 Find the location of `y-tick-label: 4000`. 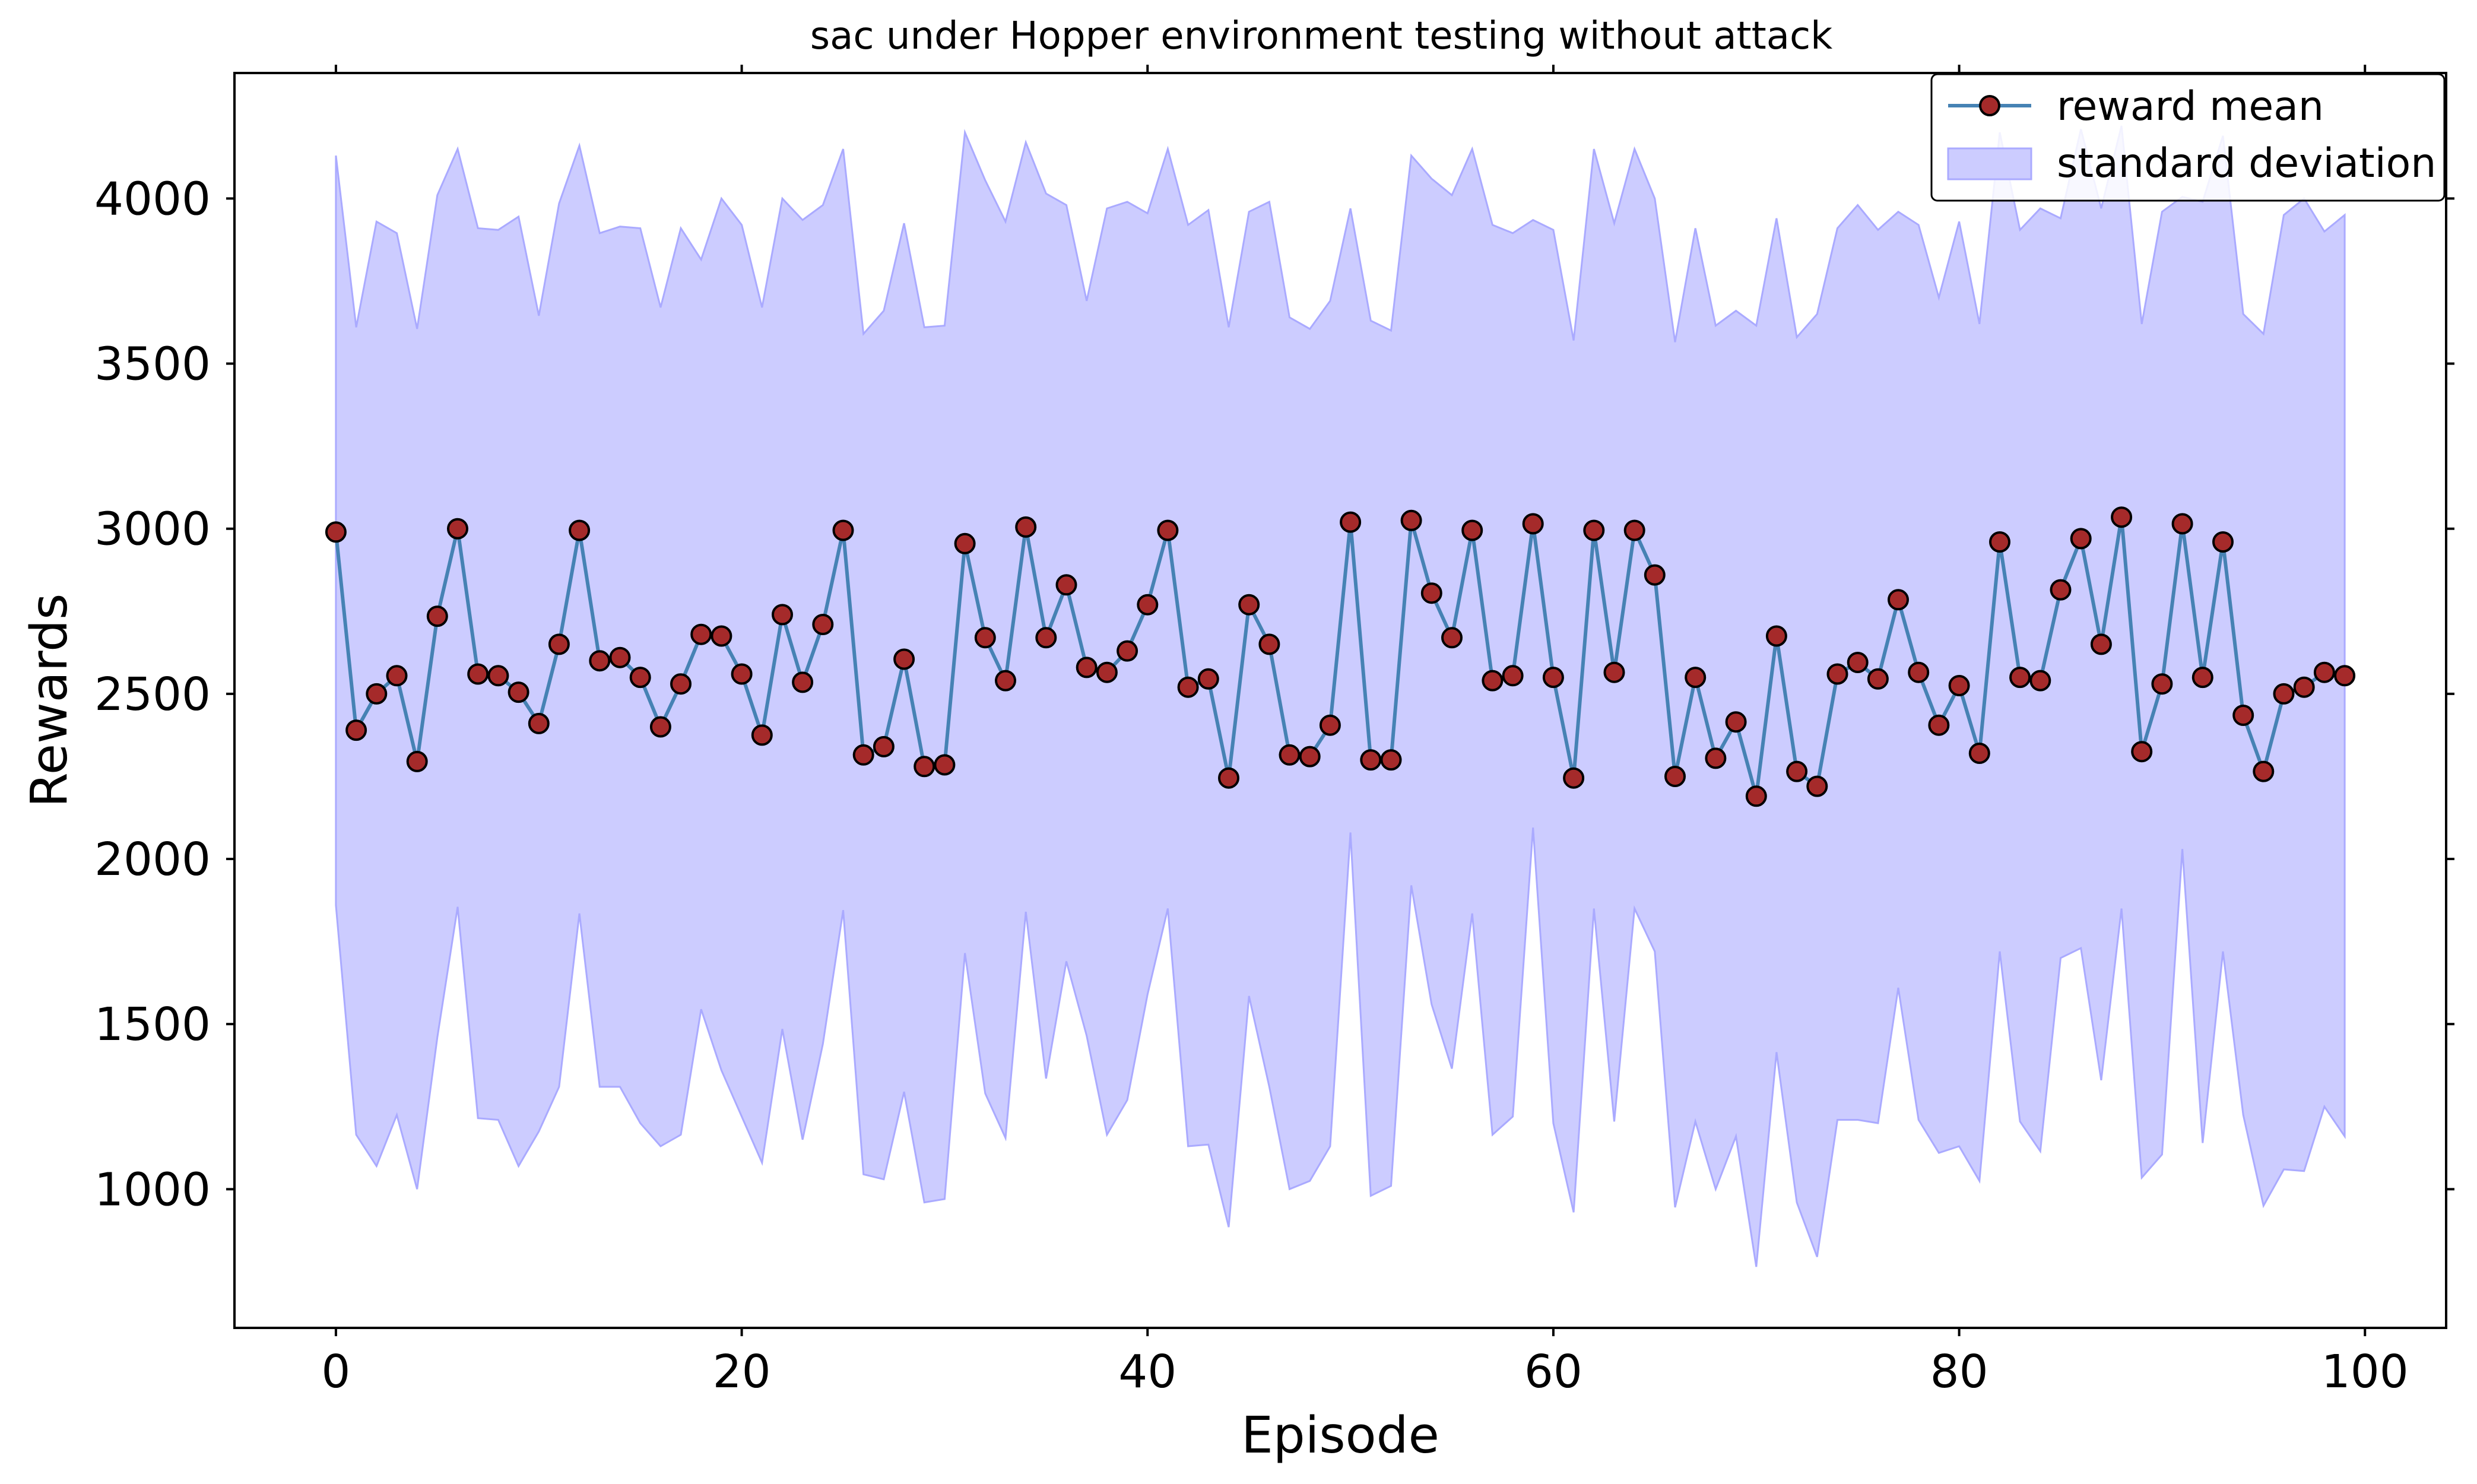

y-tick-label: 4000 is located at coordinates (152, 199).